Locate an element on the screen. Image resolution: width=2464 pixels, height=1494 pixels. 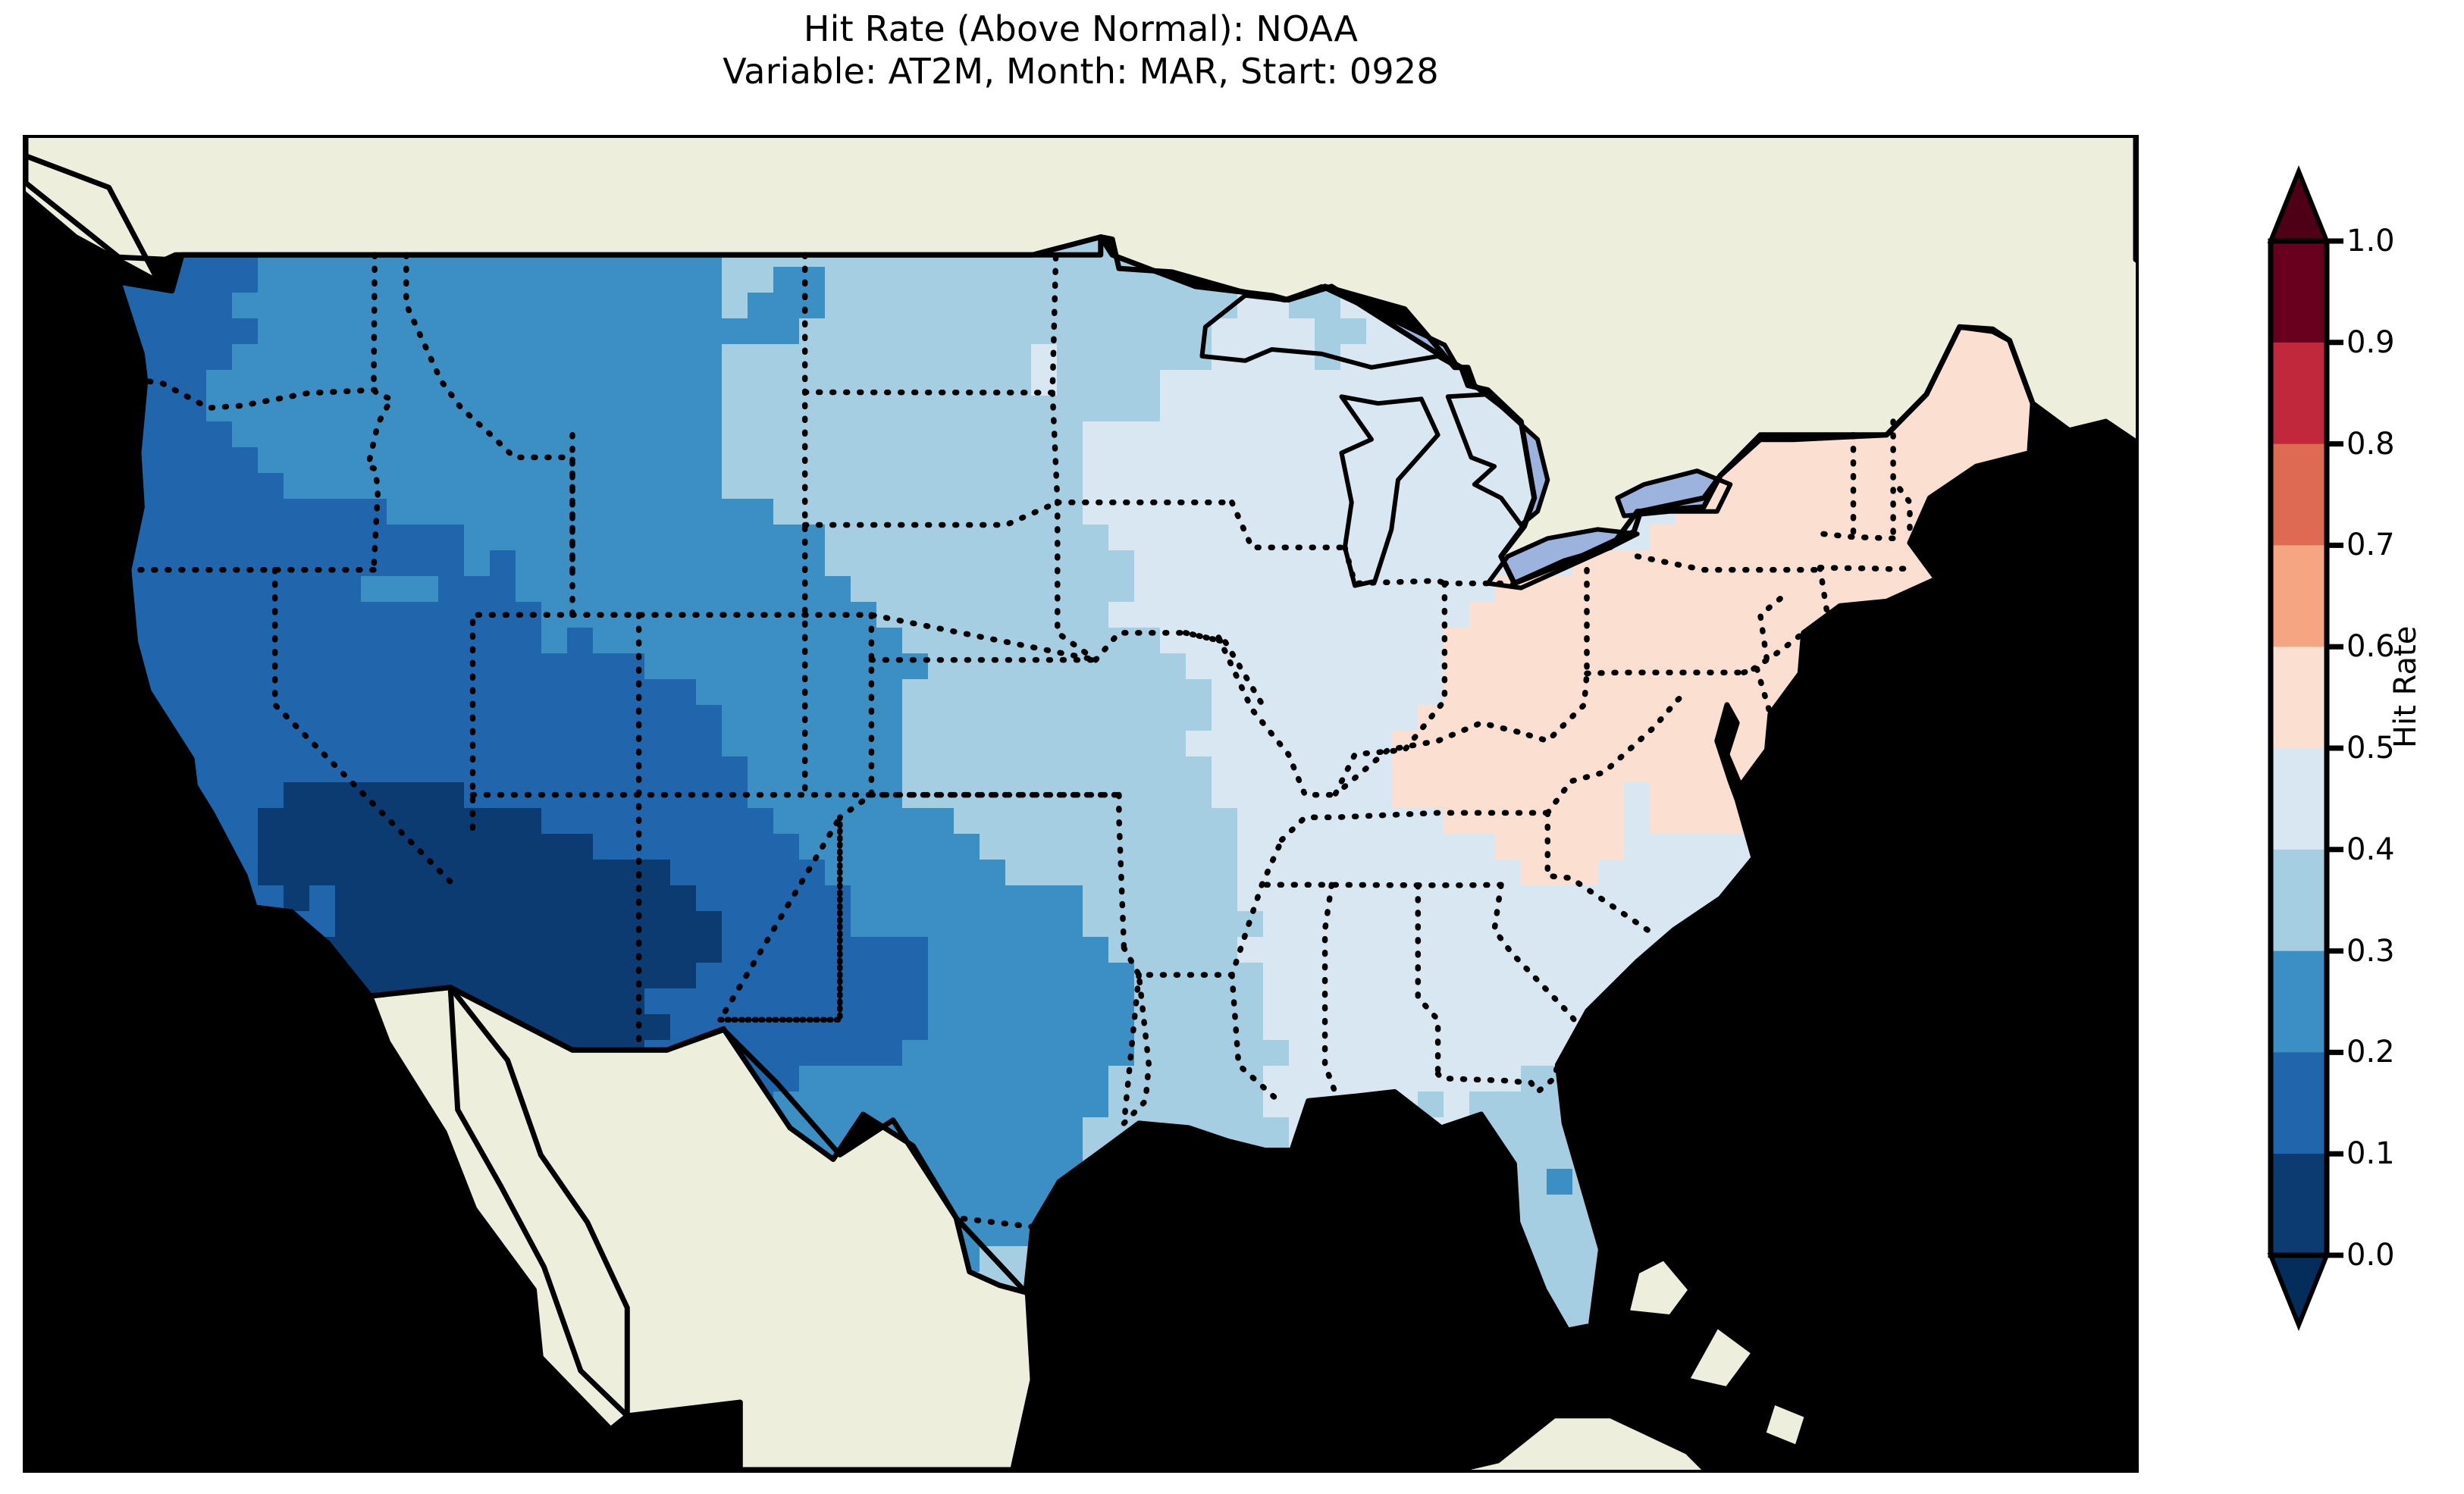
colorbar-band is located at coordinates (2299, 393).